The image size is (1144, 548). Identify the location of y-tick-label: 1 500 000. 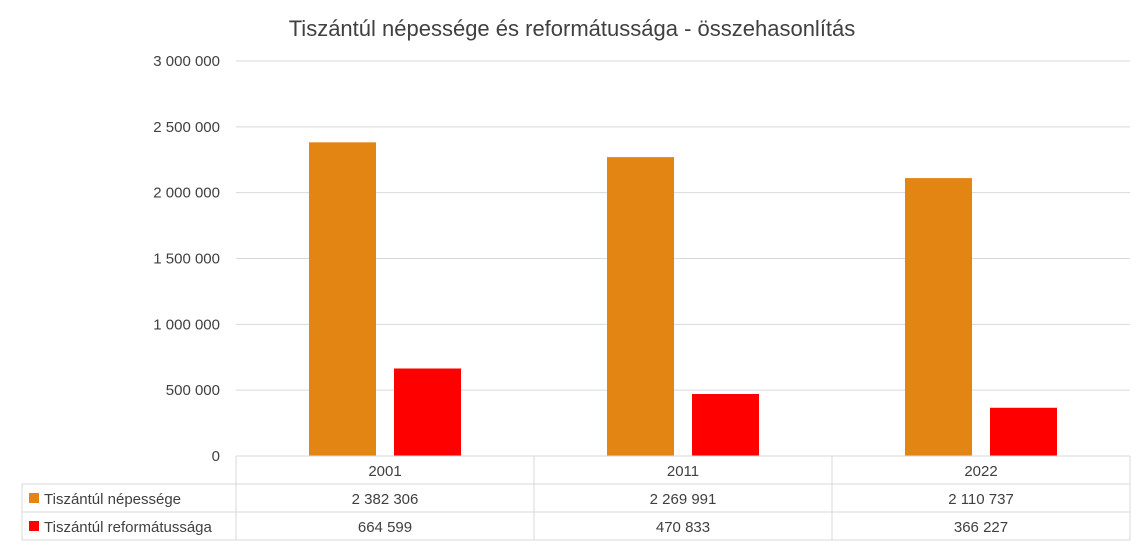
(186, 259).